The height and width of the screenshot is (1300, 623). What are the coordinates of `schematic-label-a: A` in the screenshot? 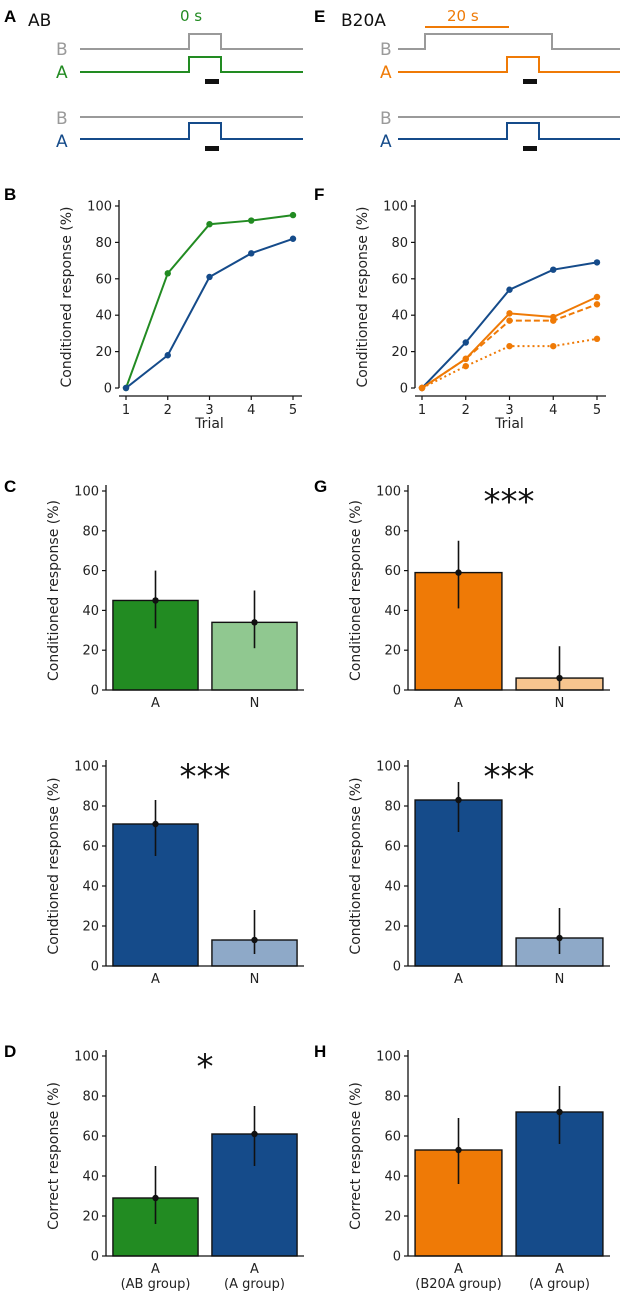 It's located at (62, 73).